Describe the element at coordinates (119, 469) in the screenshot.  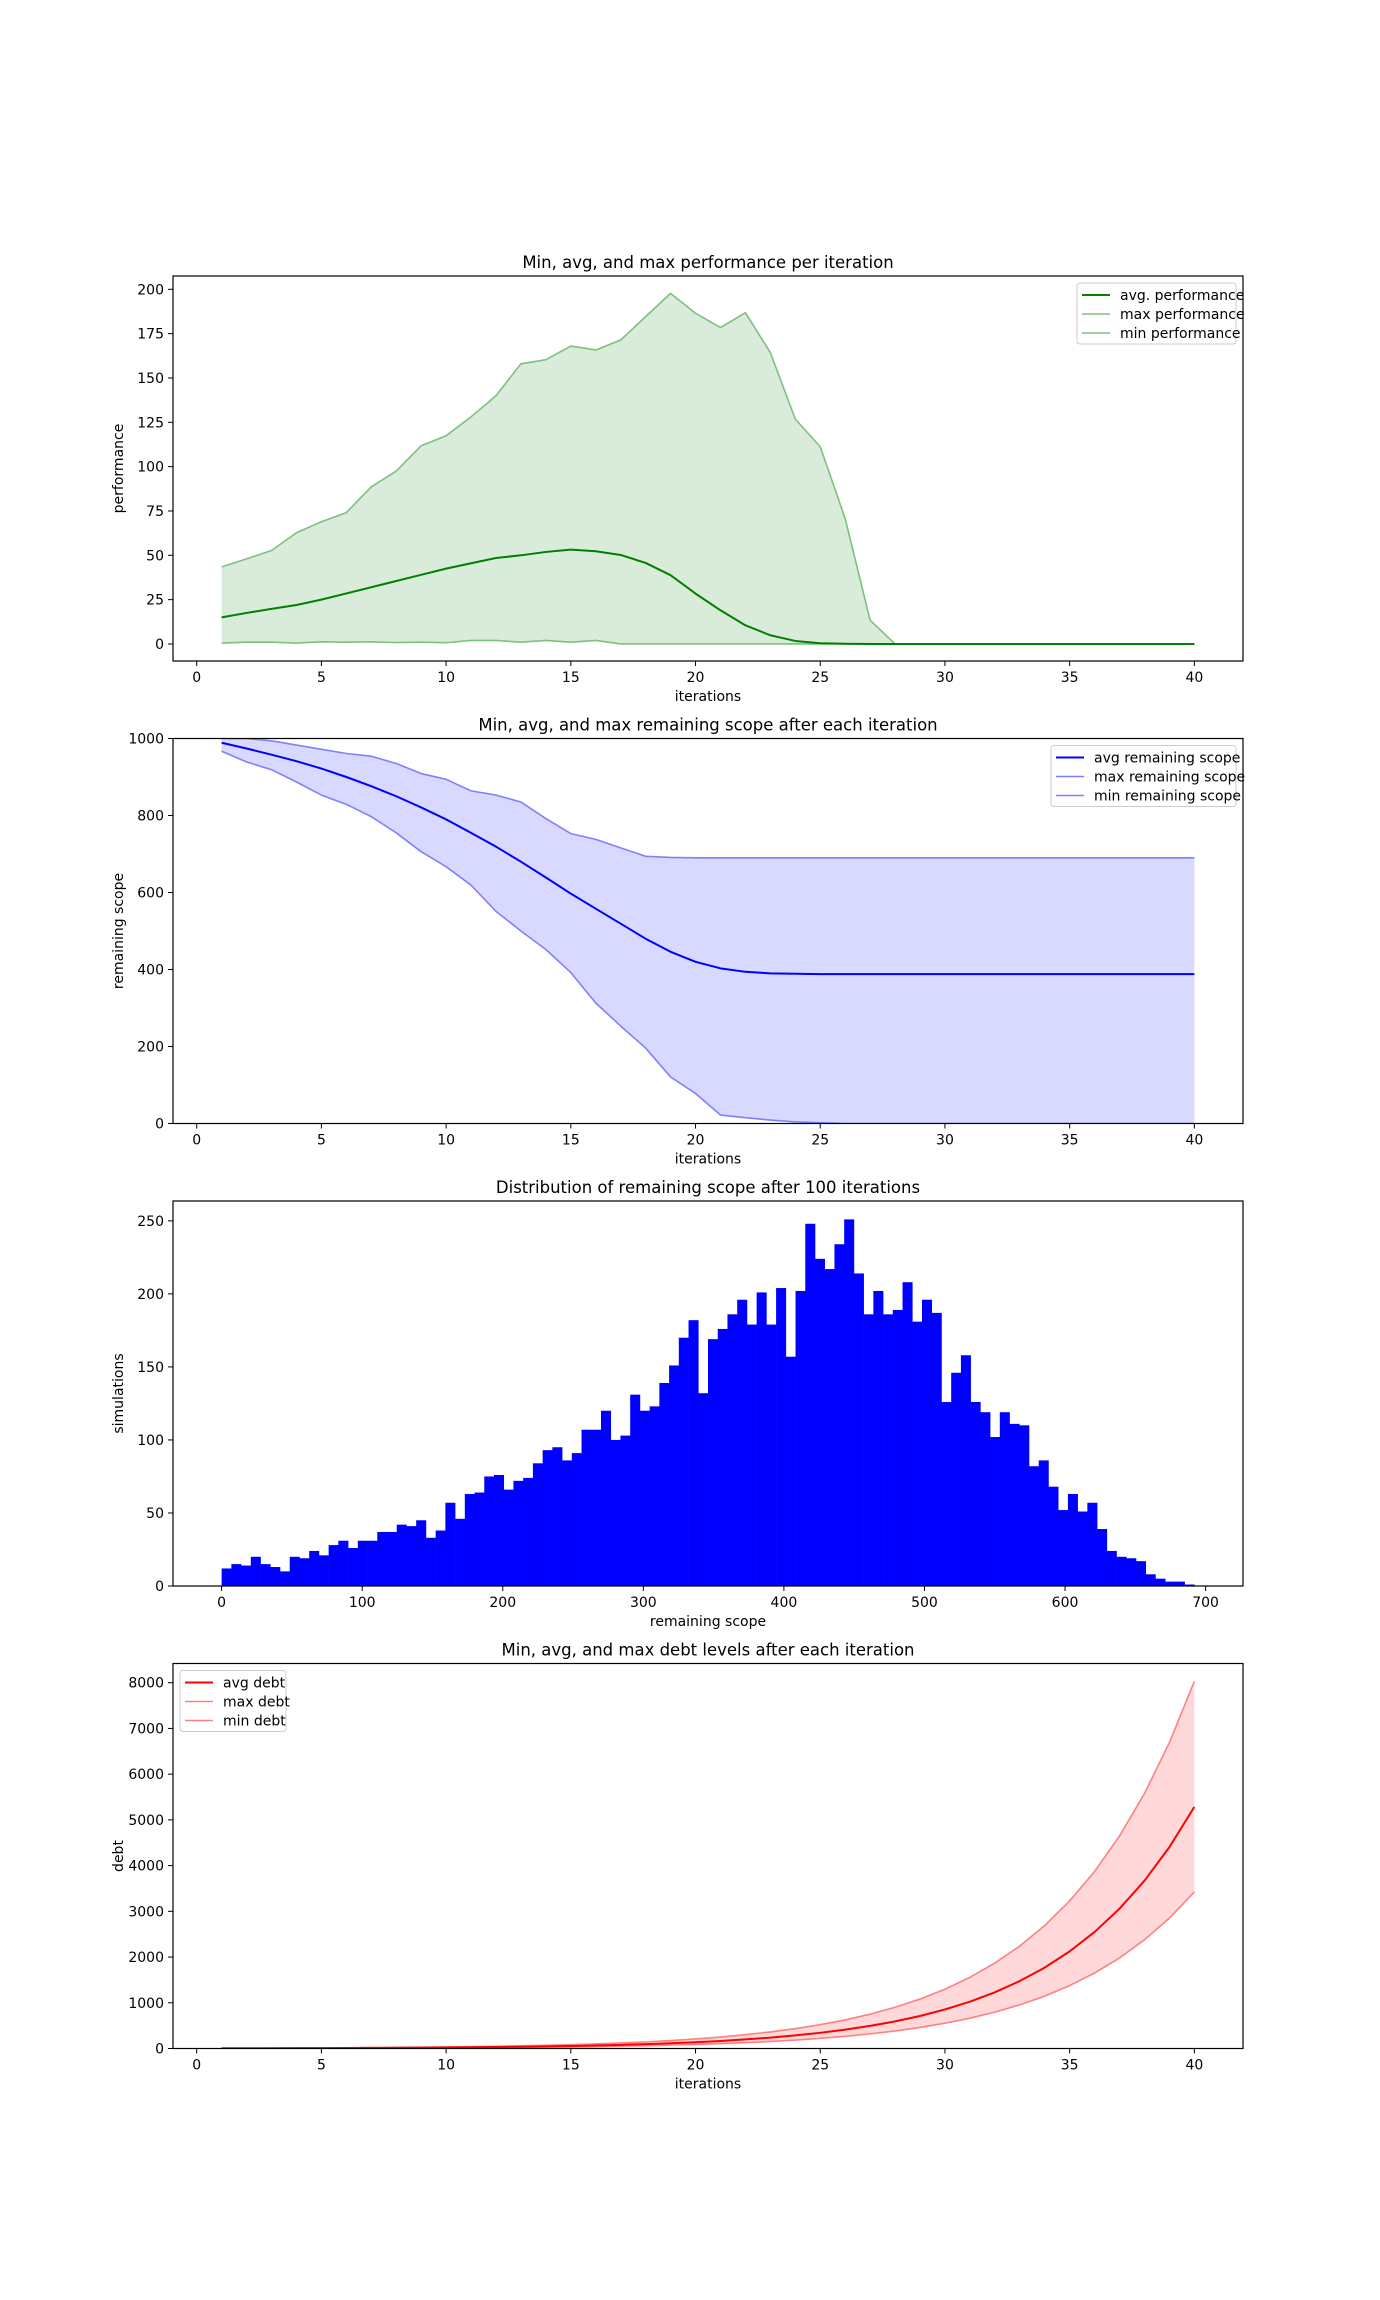
I see `y-axis-label: performance` at that location.